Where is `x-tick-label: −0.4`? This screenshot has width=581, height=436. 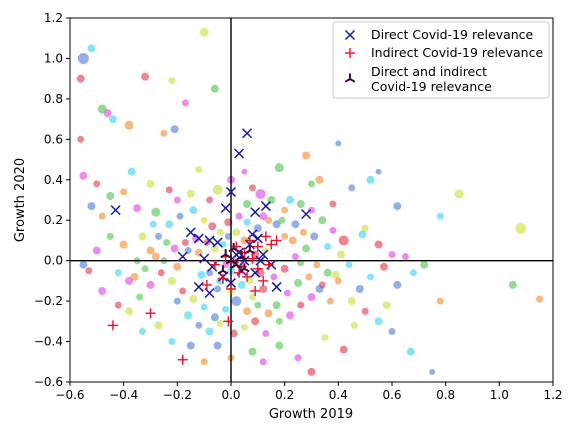
x-tick-label: −0.4 is located at coordinates (123, 395).